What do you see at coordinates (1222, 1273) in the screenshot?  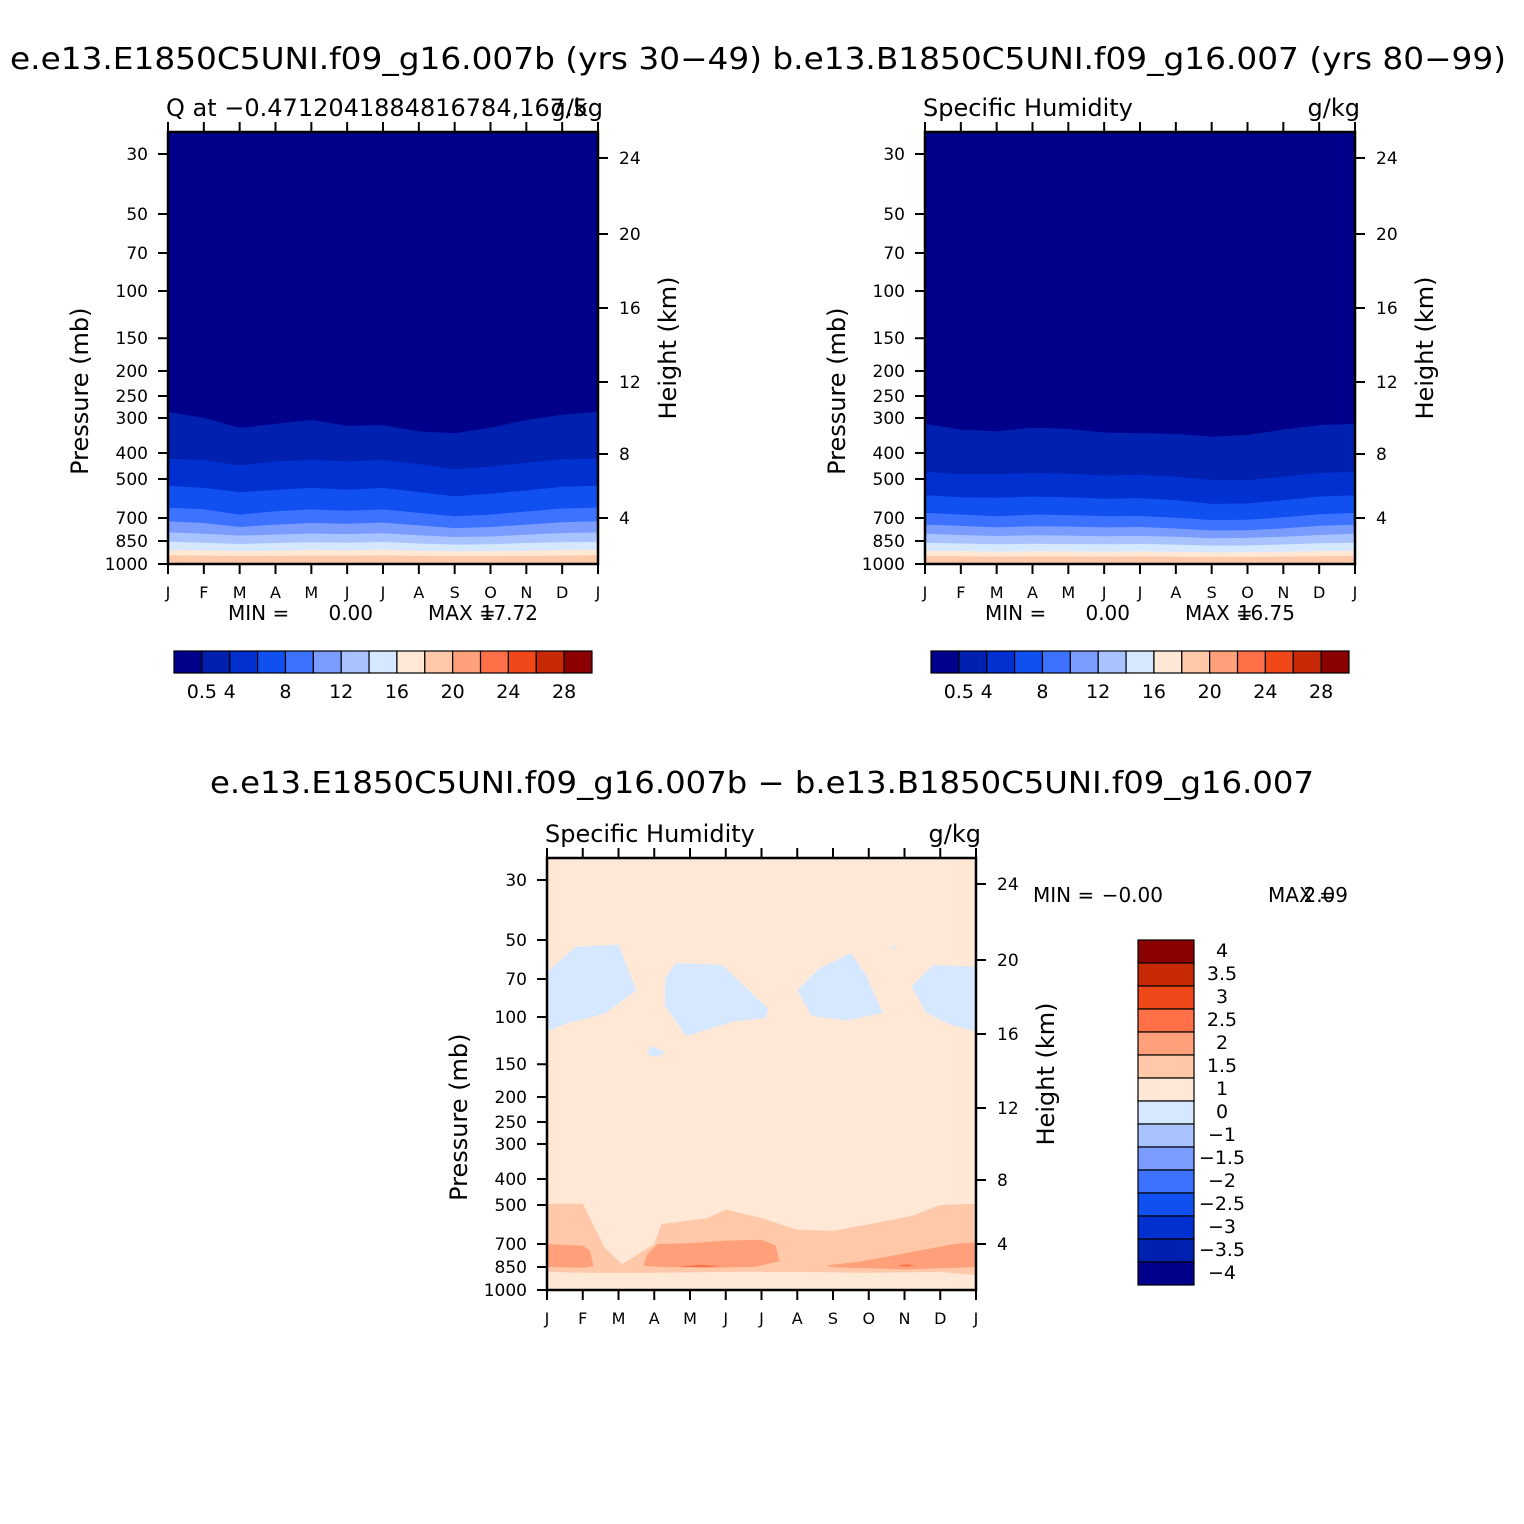 I see `colorbar-label: −4` at bounding box center [1222, 1273].